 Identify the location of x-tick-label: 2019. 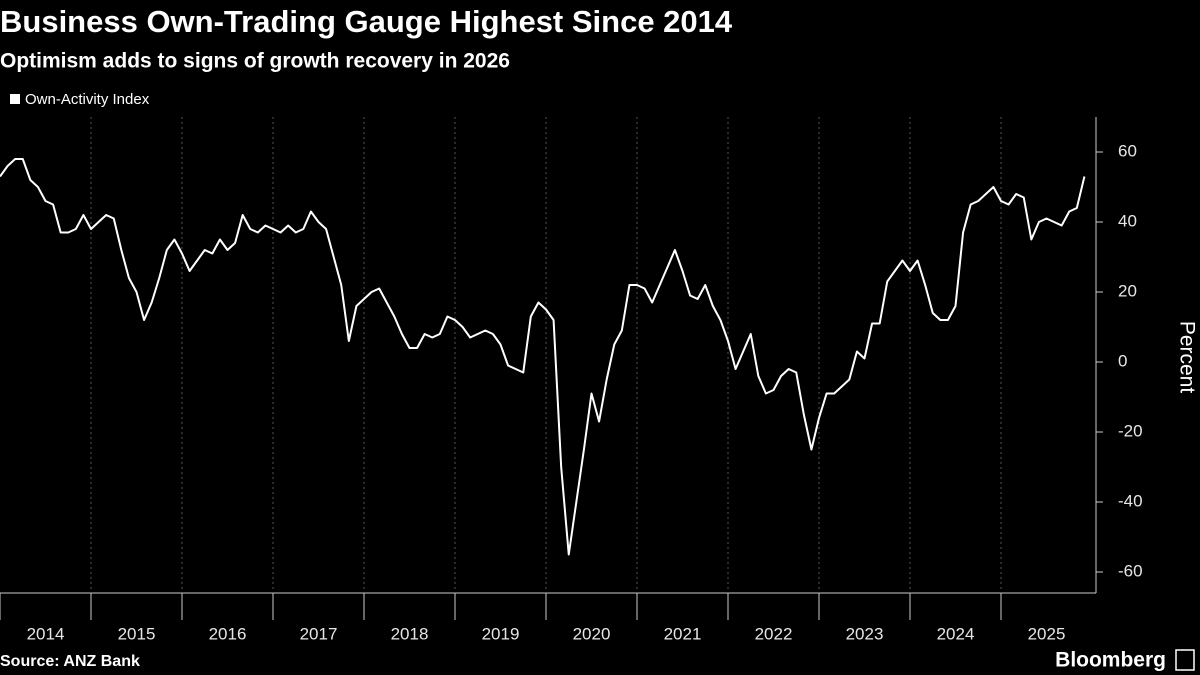
(501, 633).